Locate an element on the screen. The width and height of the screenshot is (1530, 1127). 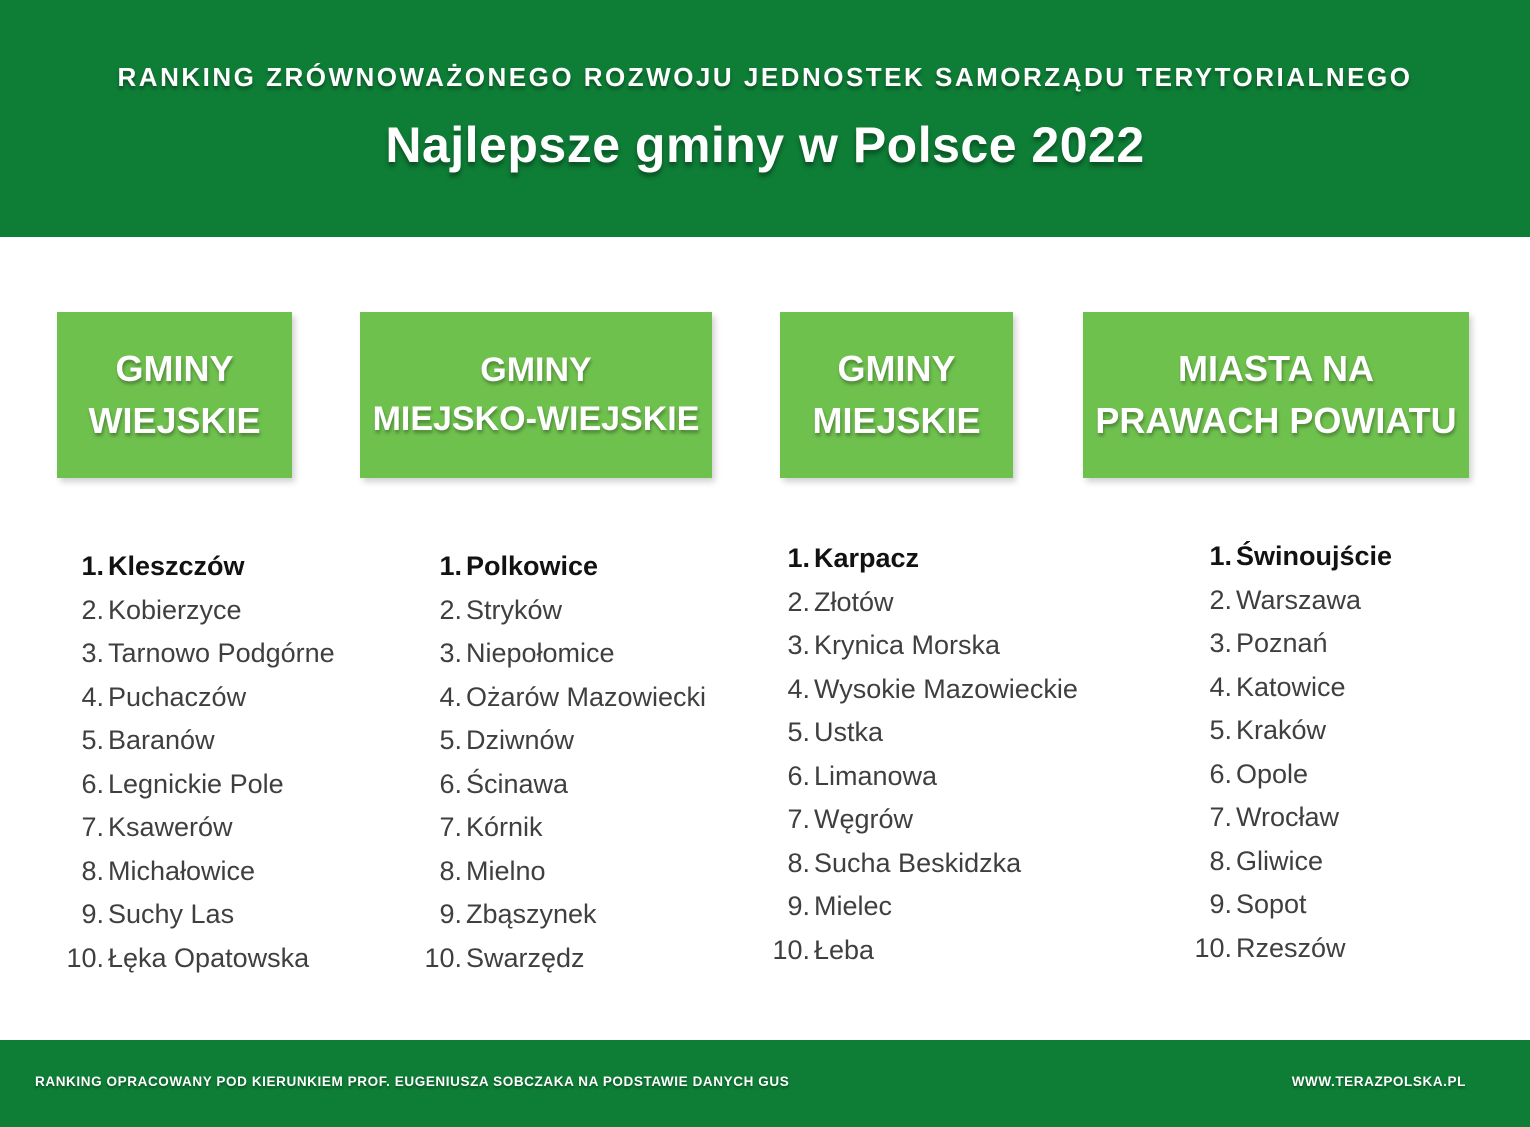
municipality-name: Ksawerów is located at coordinates (170, 827).